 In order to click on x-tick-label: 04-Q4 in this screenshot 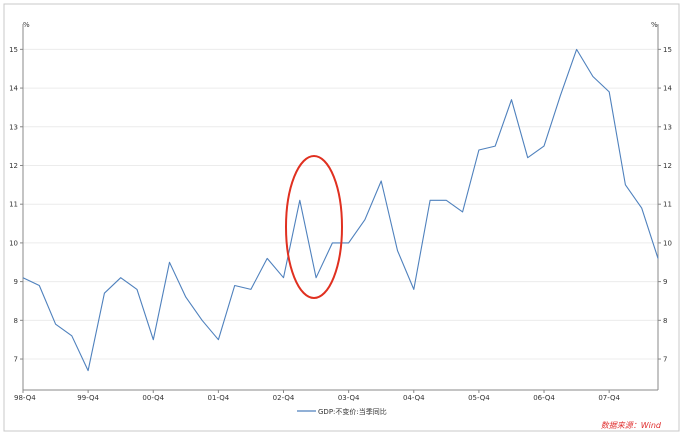, I will do `click(414, 398)`.